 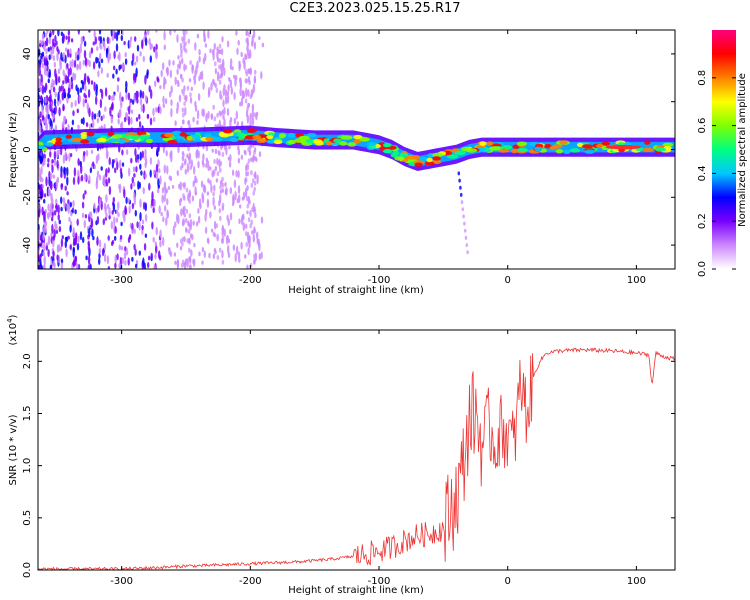 I want to click on spectrogram-x-axis-label: Height of straight line (km), so click(x=356, y=290).